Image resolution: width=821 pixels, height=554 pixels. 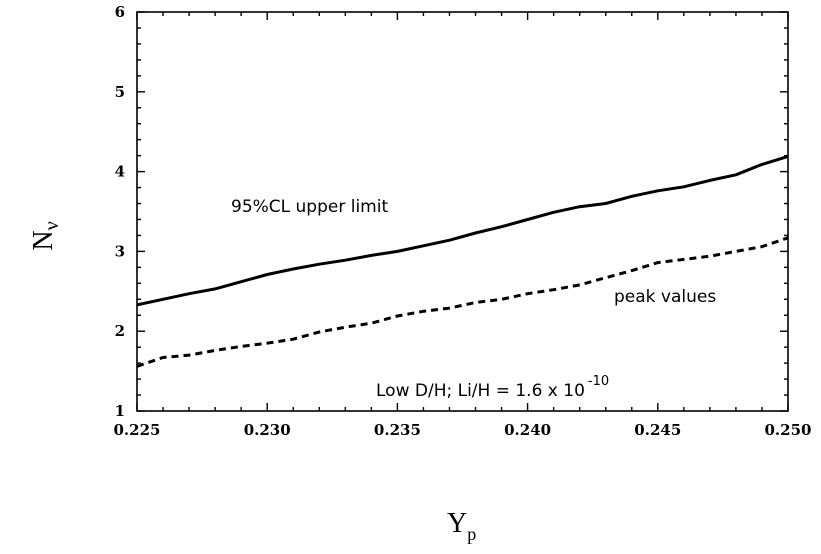 What do you see at coordinates (120, 92) in the screenshot?
I see `y-tick-label: 5` at bounding box center [120, 92].